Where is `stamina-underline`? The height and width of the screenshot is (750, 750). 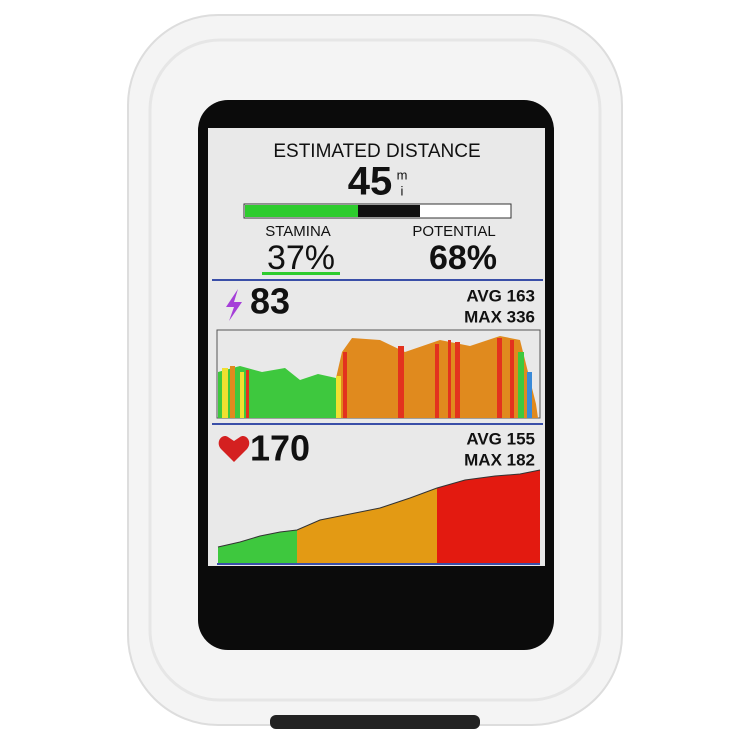 stamina-underline is located at coordinates (301, 273).